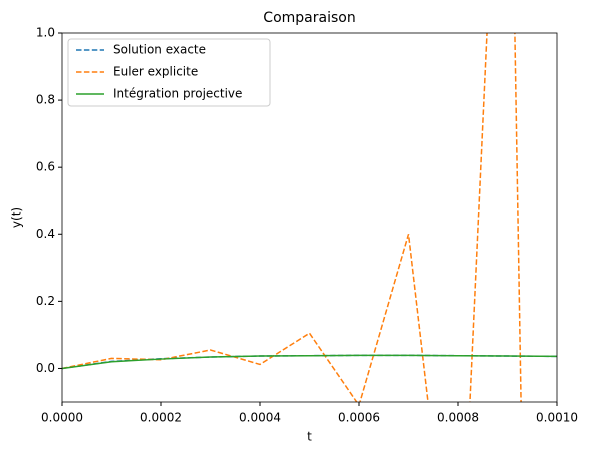 The width and height of the screenshot is (591, 459). I want to click on x-axis-label: t, so click(309, 437).